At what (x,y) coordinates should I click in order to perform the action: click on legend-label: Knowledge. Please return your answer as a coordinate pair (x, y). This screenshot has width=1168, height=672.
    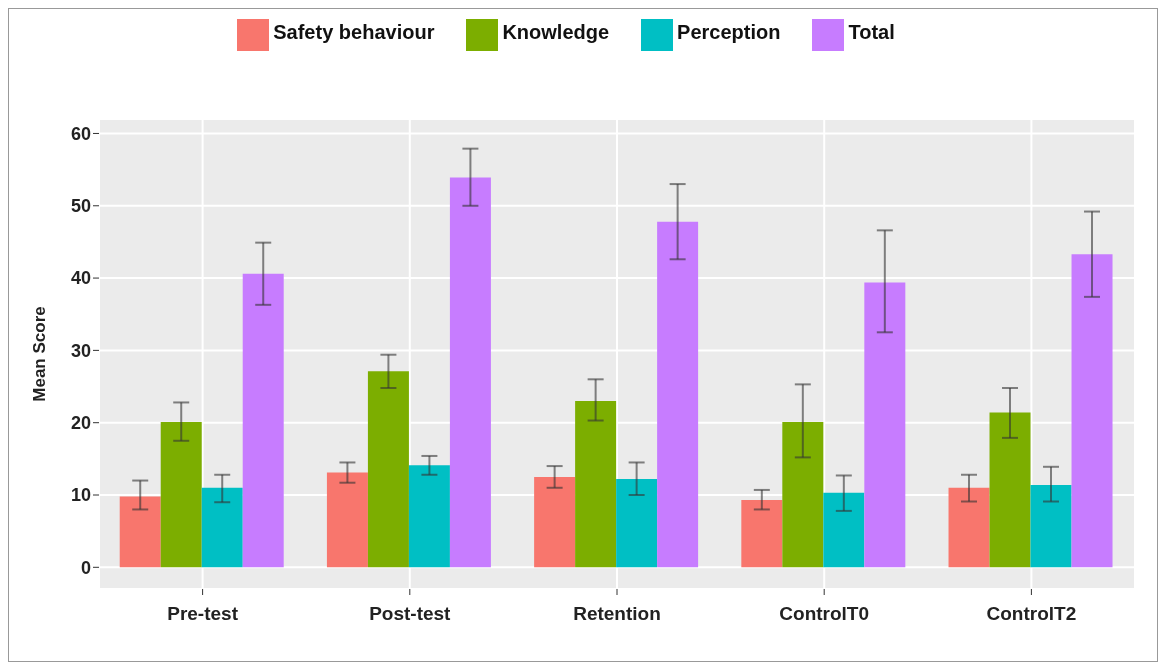
    Looking at the image, I should click on (556, 32).